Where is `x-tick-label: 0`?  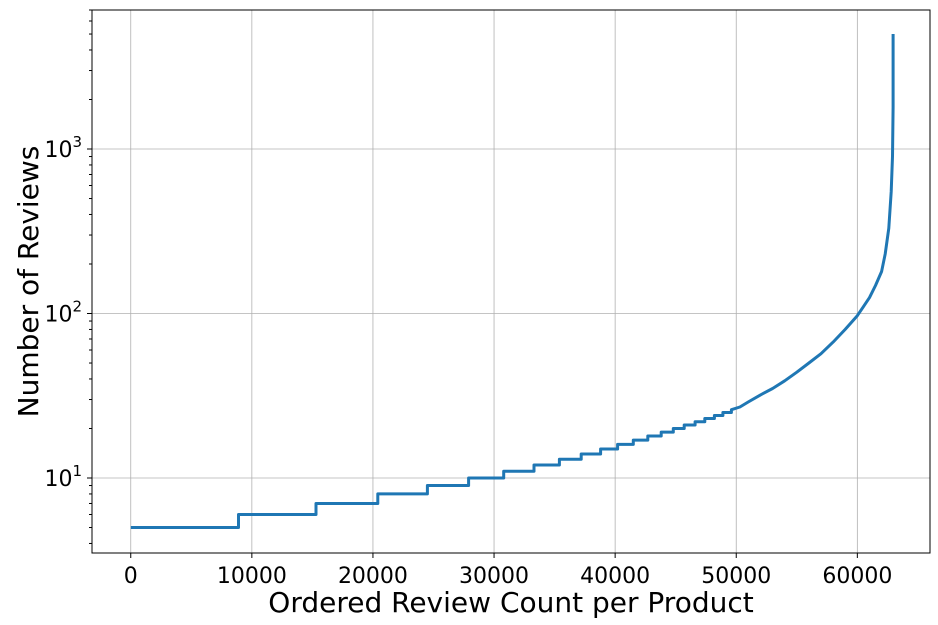 x-tick-label: 0 is located at coordinates (131, 576).